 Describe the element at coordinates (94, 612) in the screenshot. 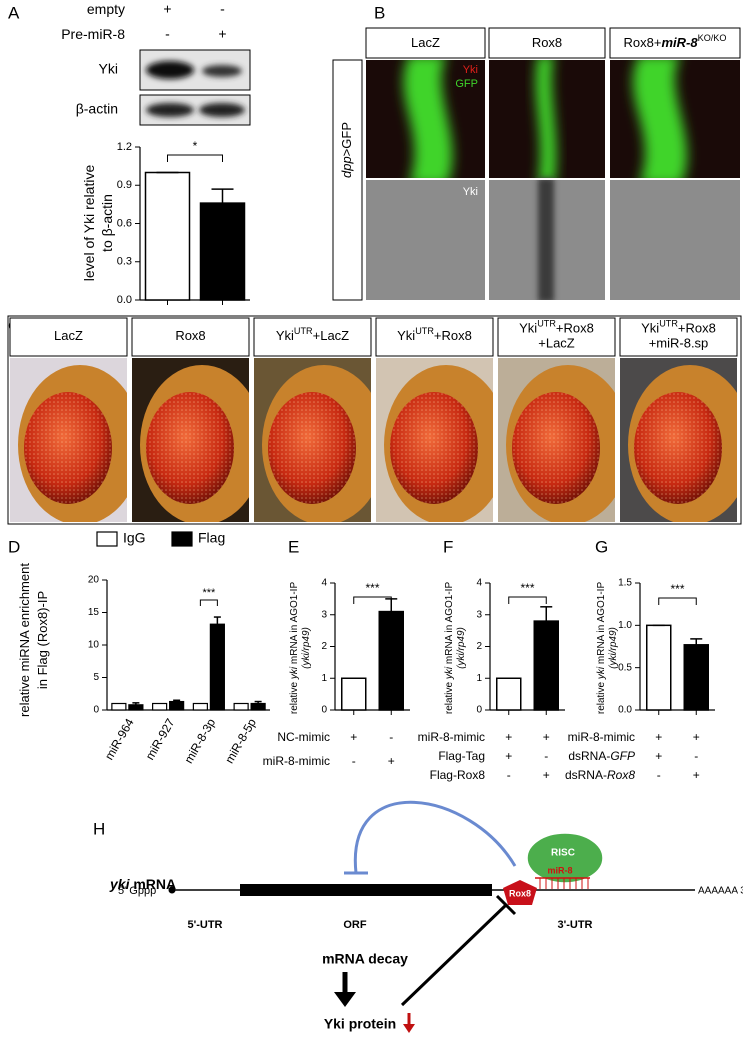

I see `y-tick-label: 15` at that location.